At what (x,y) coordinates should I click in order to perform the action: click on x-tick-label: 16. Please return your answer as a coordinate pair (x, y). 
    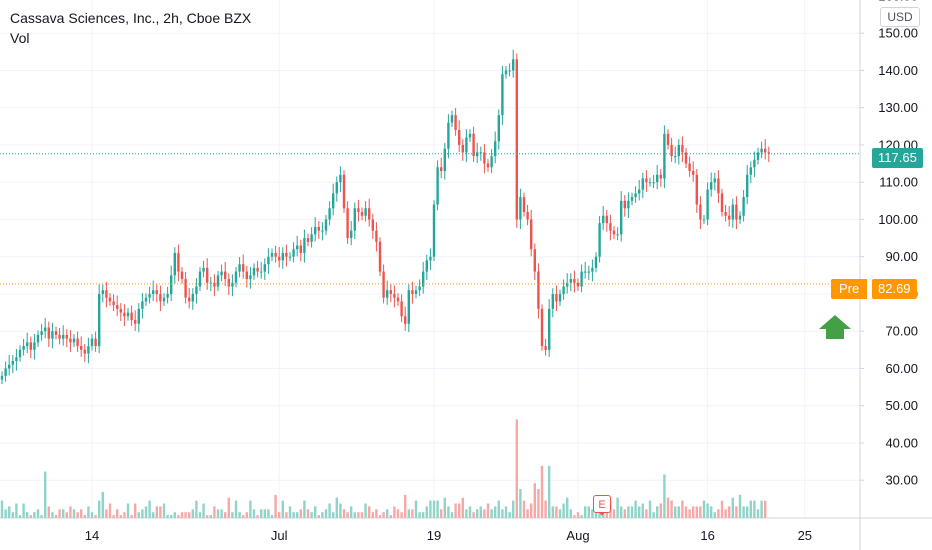
    Looking at the image, I should click on (707, 535).